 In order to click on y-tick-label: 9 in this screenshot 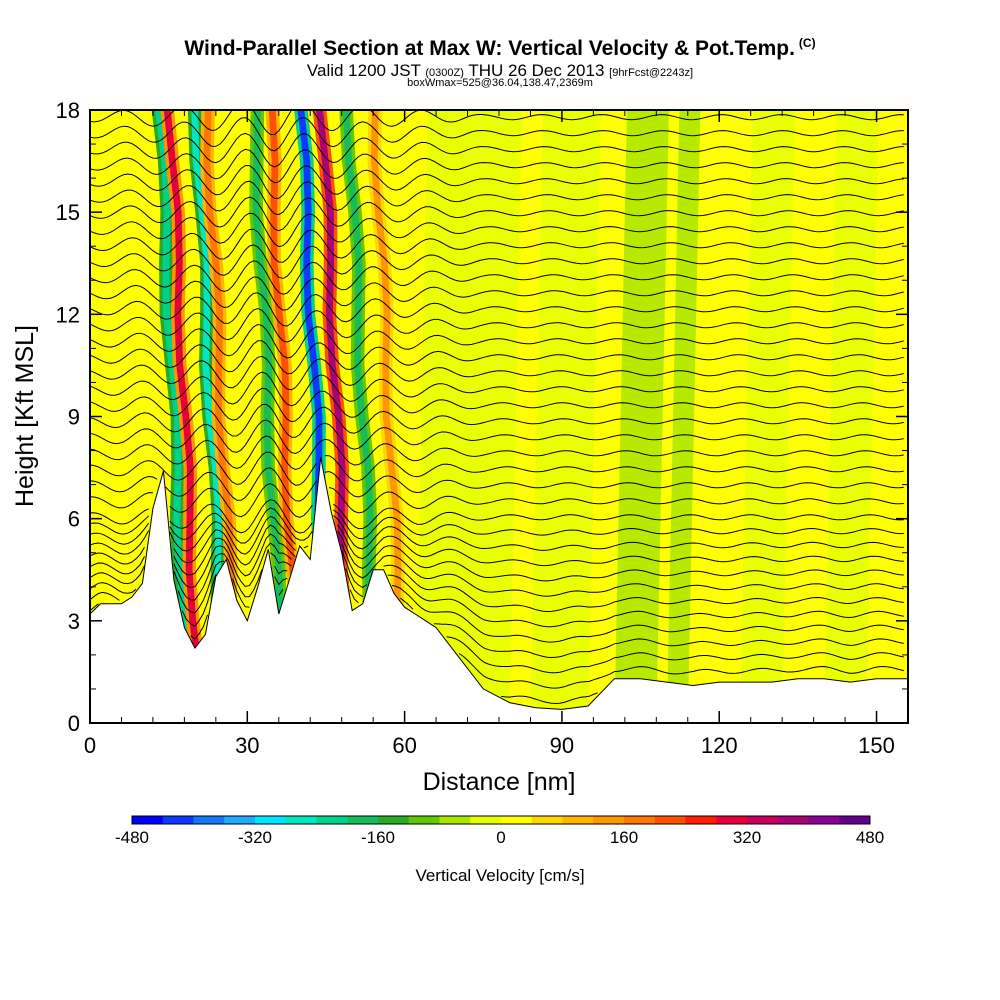, I will do `click(74, 417)`.